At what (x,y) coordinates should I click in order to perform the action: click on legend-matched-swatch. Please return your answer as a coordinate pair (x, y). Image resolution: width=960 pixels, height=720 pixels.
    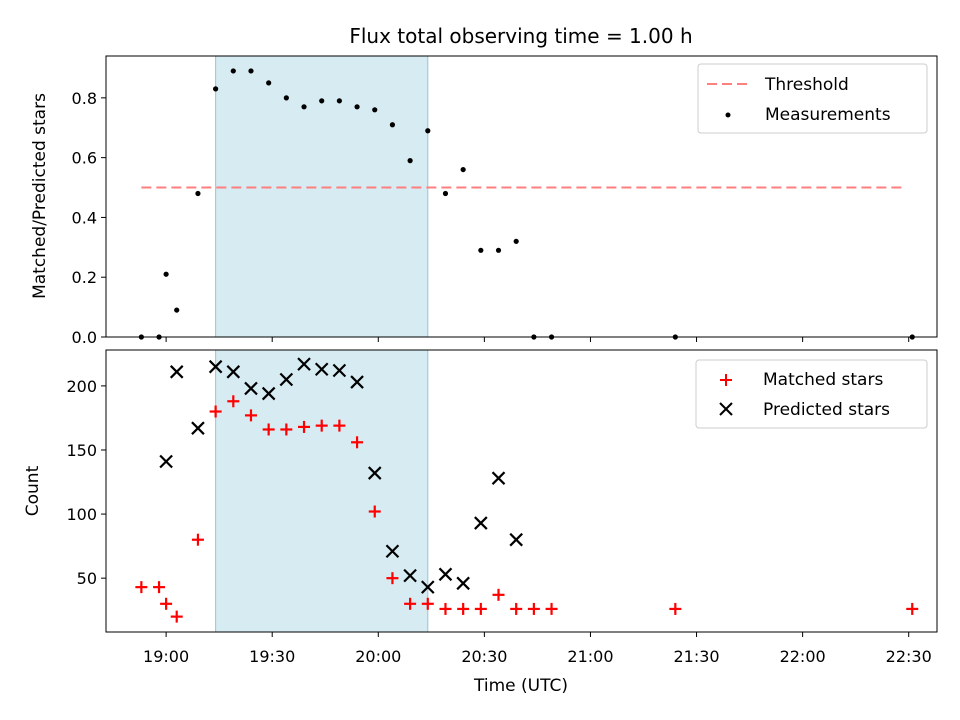
    Looking at the image, I should click on (726, 380).